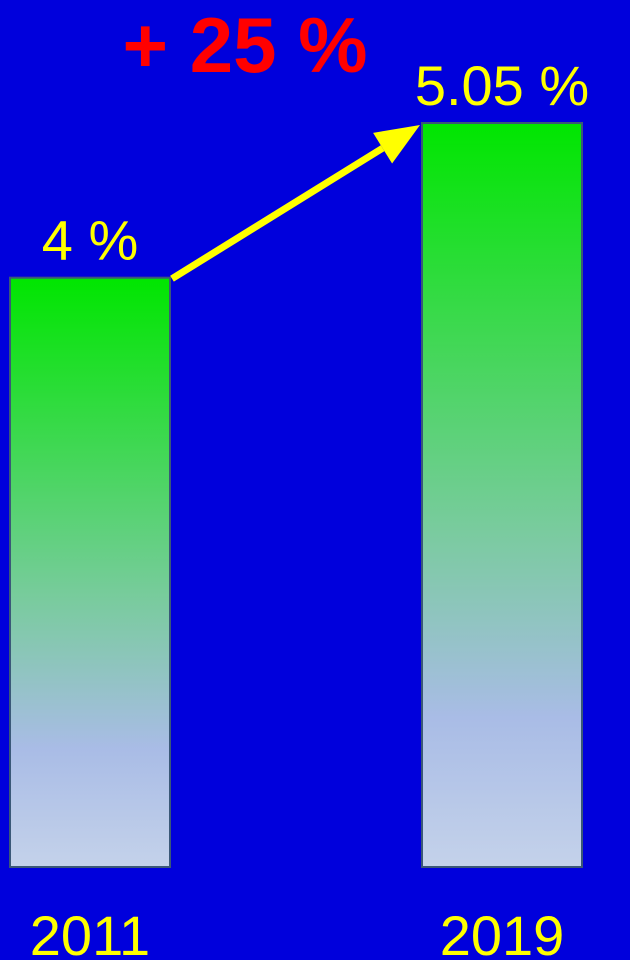  What do you see at coordinates (244, 45) in the screenshot?
I see `growth-annotation: + 25 %` at bounding box center [244, 45].